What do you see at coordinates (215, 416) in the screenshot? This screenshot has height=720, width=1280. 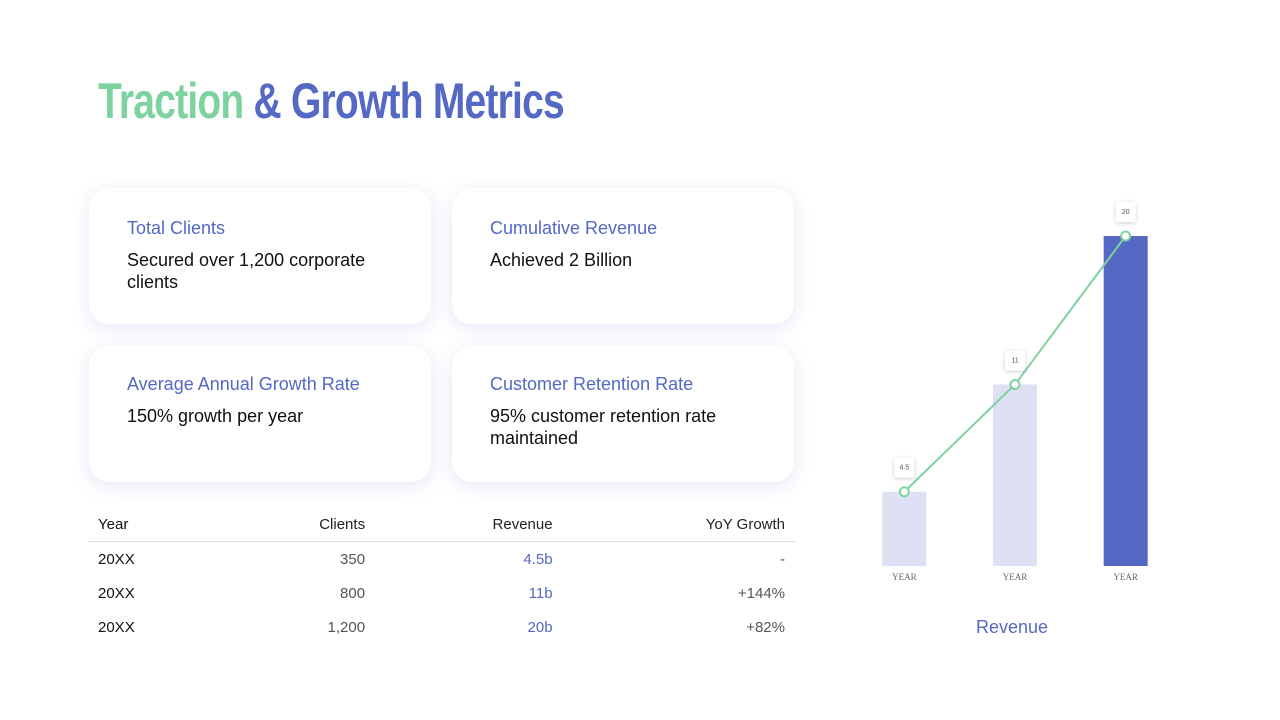 I see `card-text: 150% growth per year` at bounding box center [215, 416].